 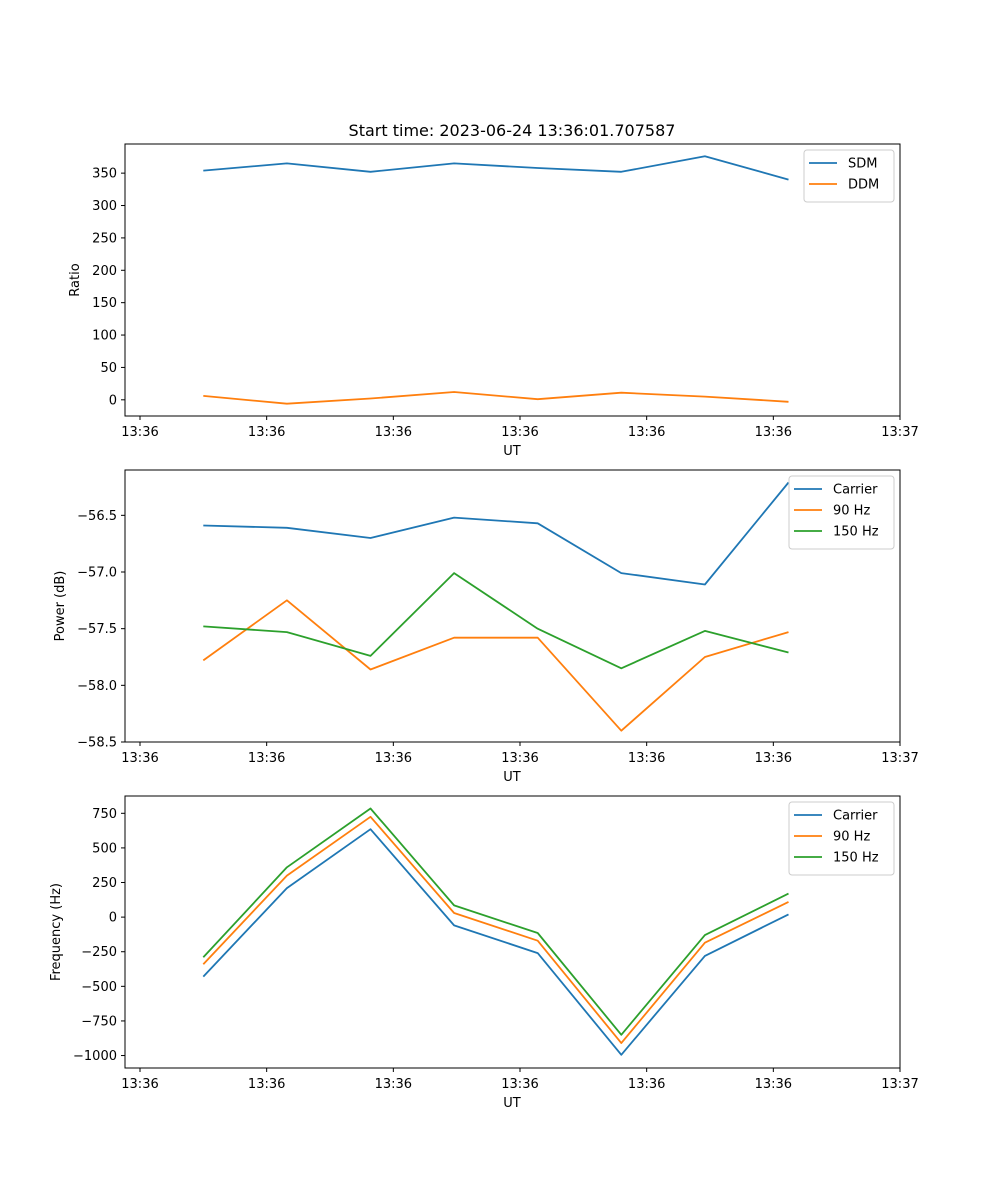 I want to click on y-tick-label: 350, so click(x=104, y=174).